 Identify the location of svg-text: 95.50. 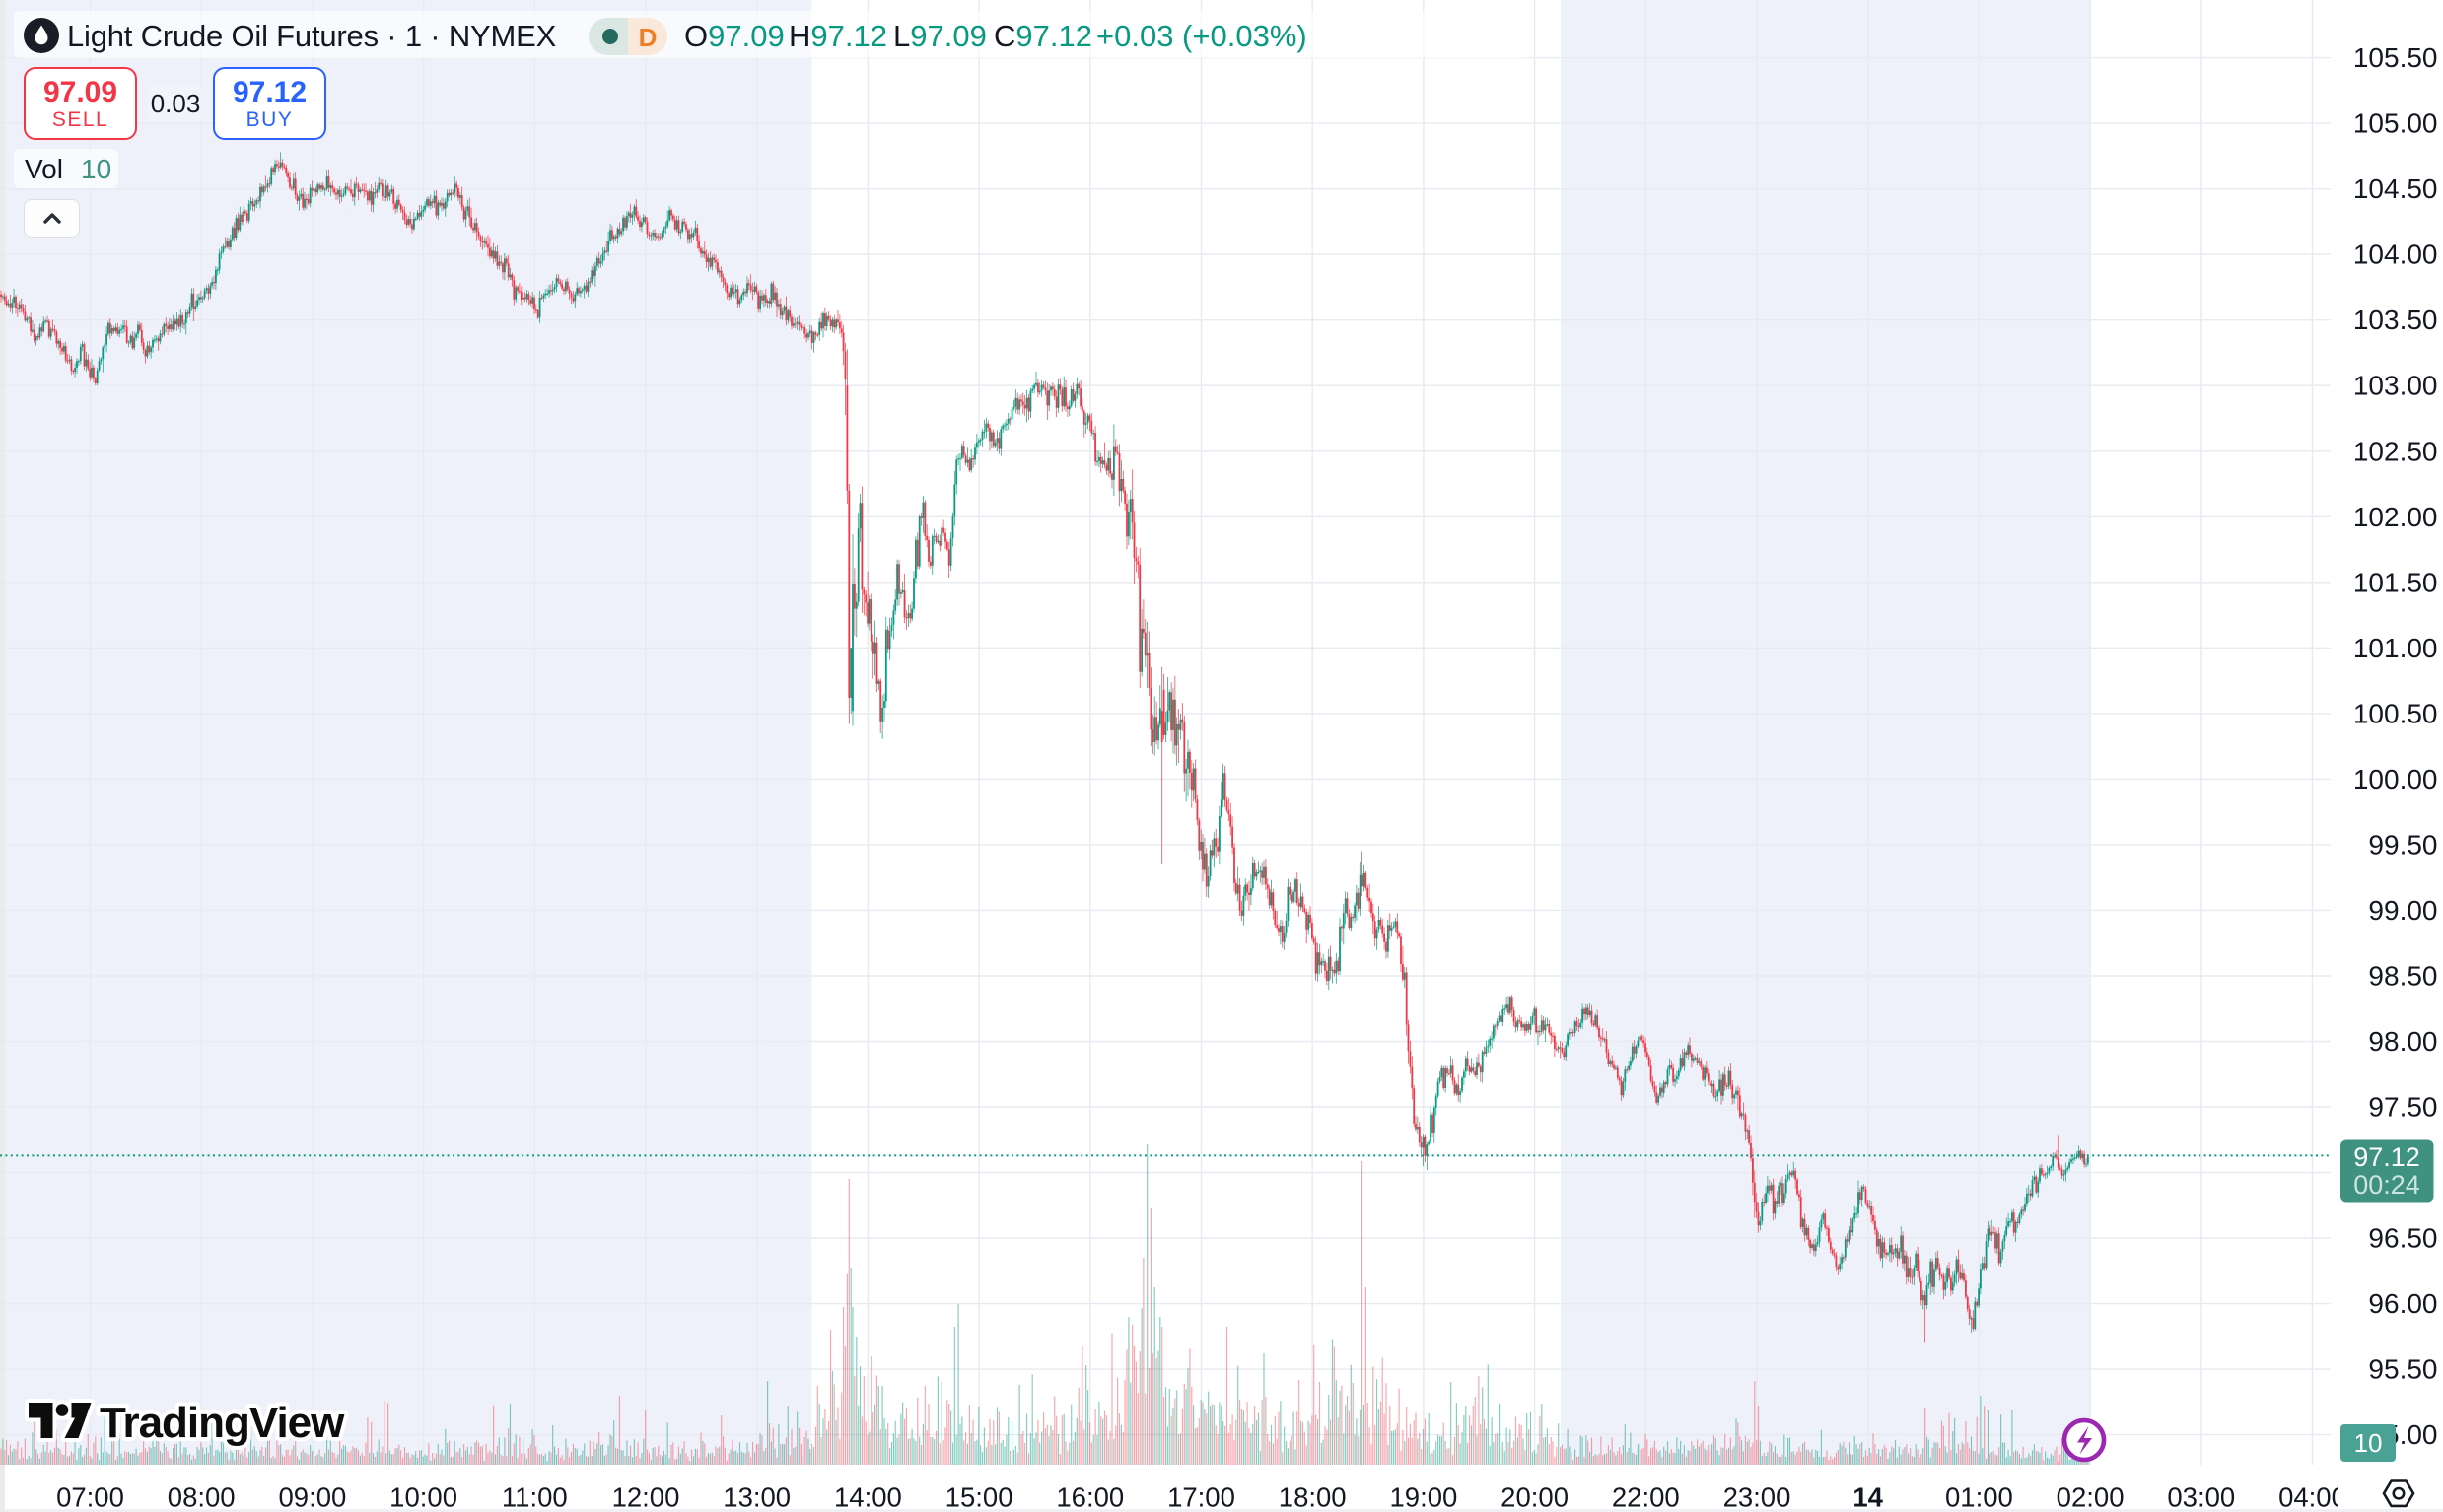
(2402, 1370).